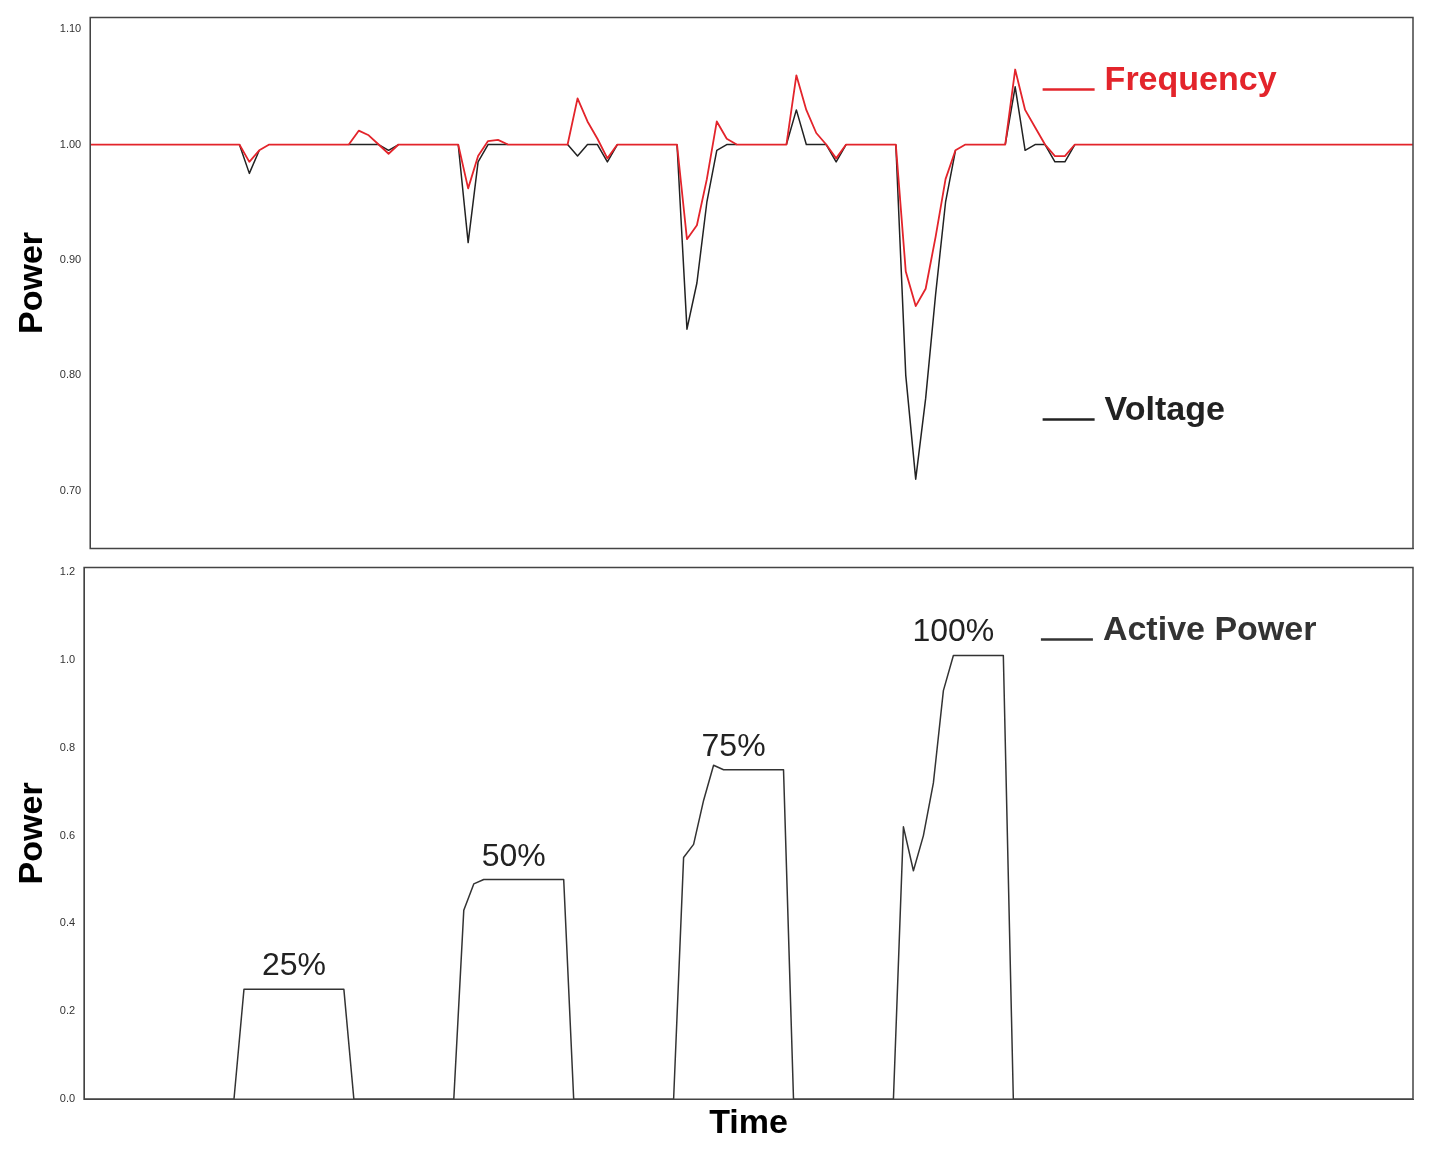  I want to click on annotation: 25%, so click(293, 964).